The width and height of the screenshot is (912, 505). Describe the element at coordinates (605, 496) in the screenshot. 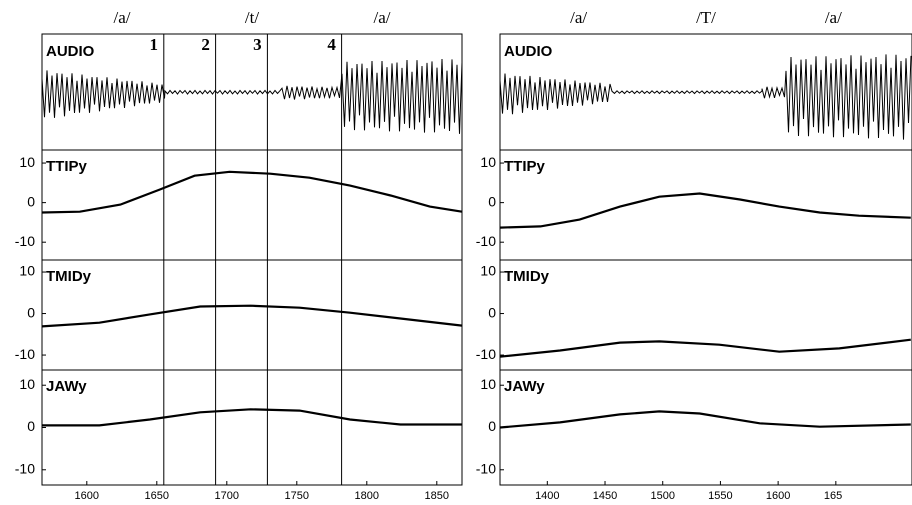

I see `x-tick-label: 1450` at that location.